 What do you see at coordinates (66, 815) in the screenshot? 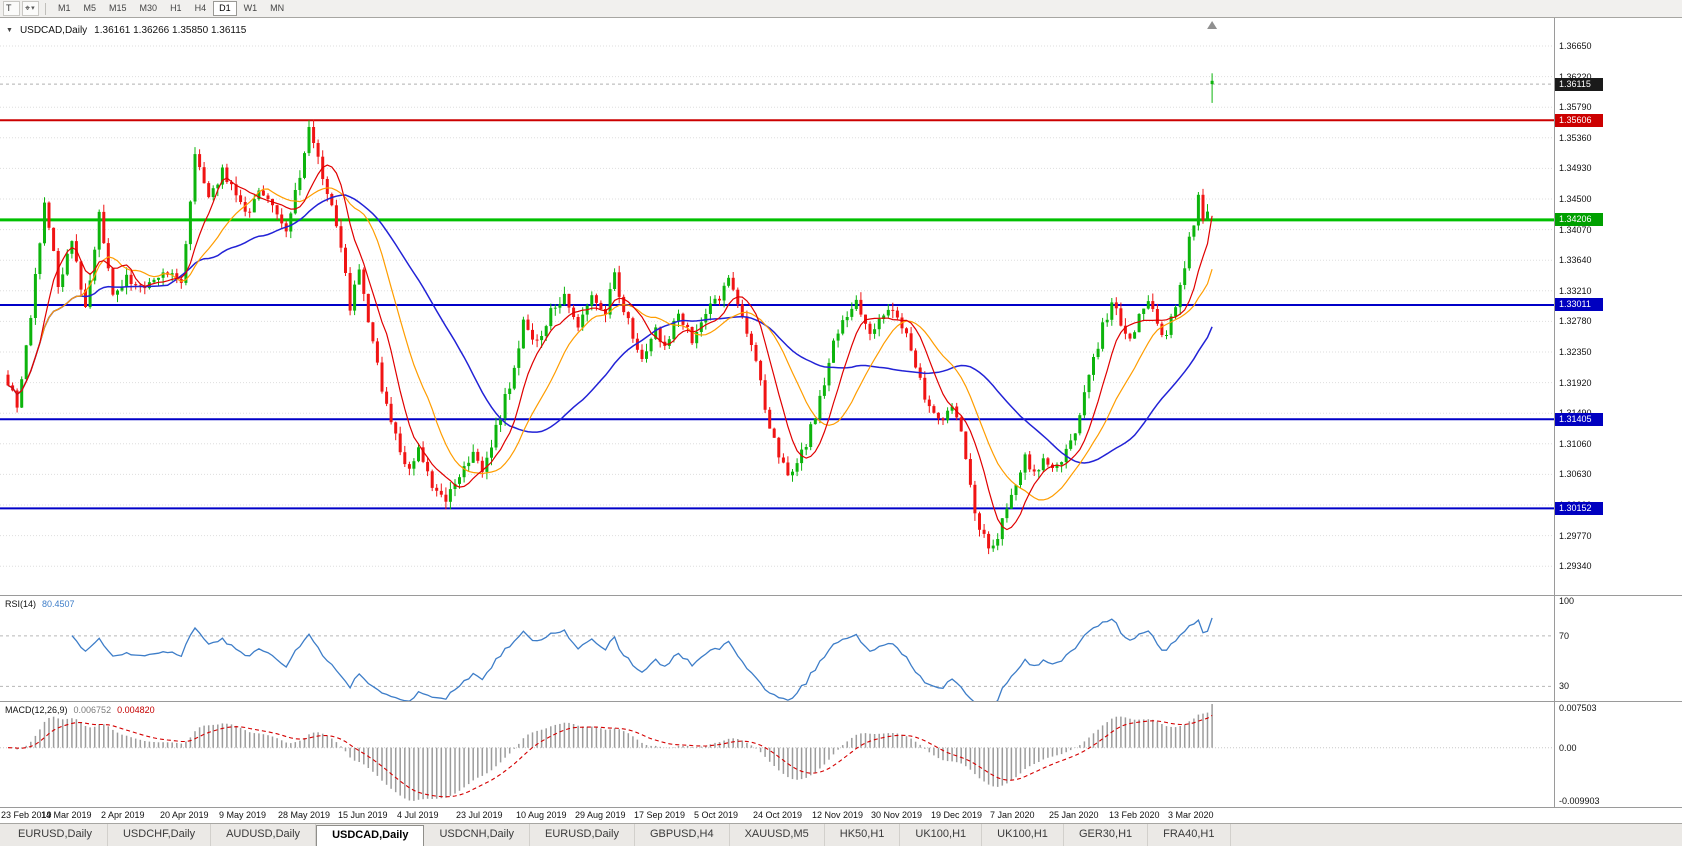
I see `time-axis-label: 14 Mar 2019` at bounding box center [66, 815].